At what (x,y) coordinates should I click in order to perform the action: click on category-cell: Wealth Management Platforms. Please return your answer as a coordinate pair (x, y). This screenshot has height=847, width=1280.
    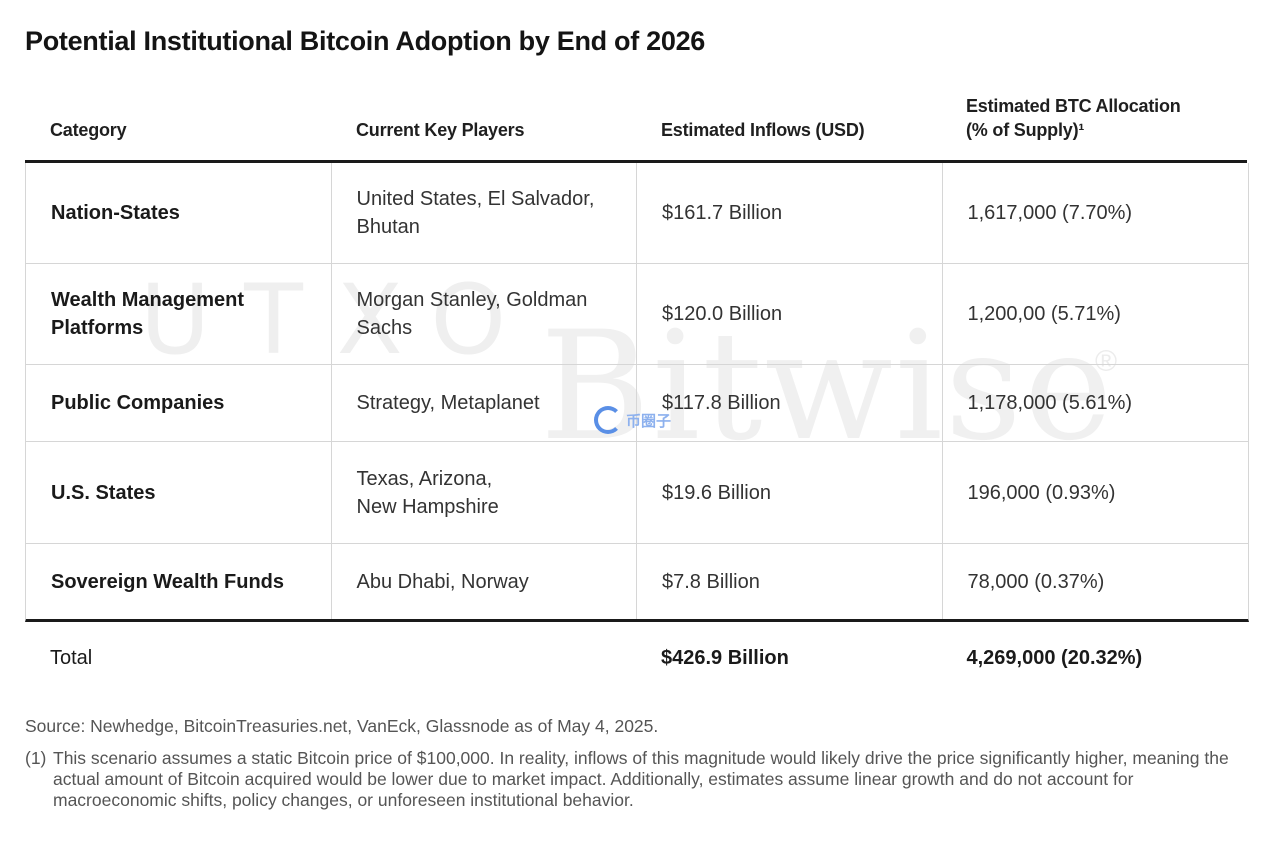
    Looking at the image, I should click on (179, 314).